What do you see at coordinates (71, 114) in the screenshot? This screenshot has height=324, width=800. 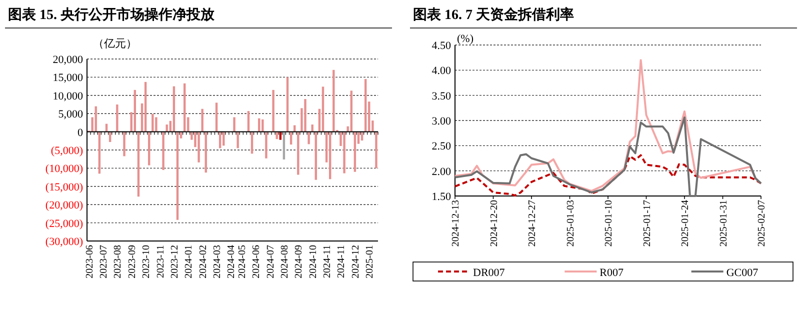 I see `y-tick-label: 5,000` at bounding box center [71, 114].